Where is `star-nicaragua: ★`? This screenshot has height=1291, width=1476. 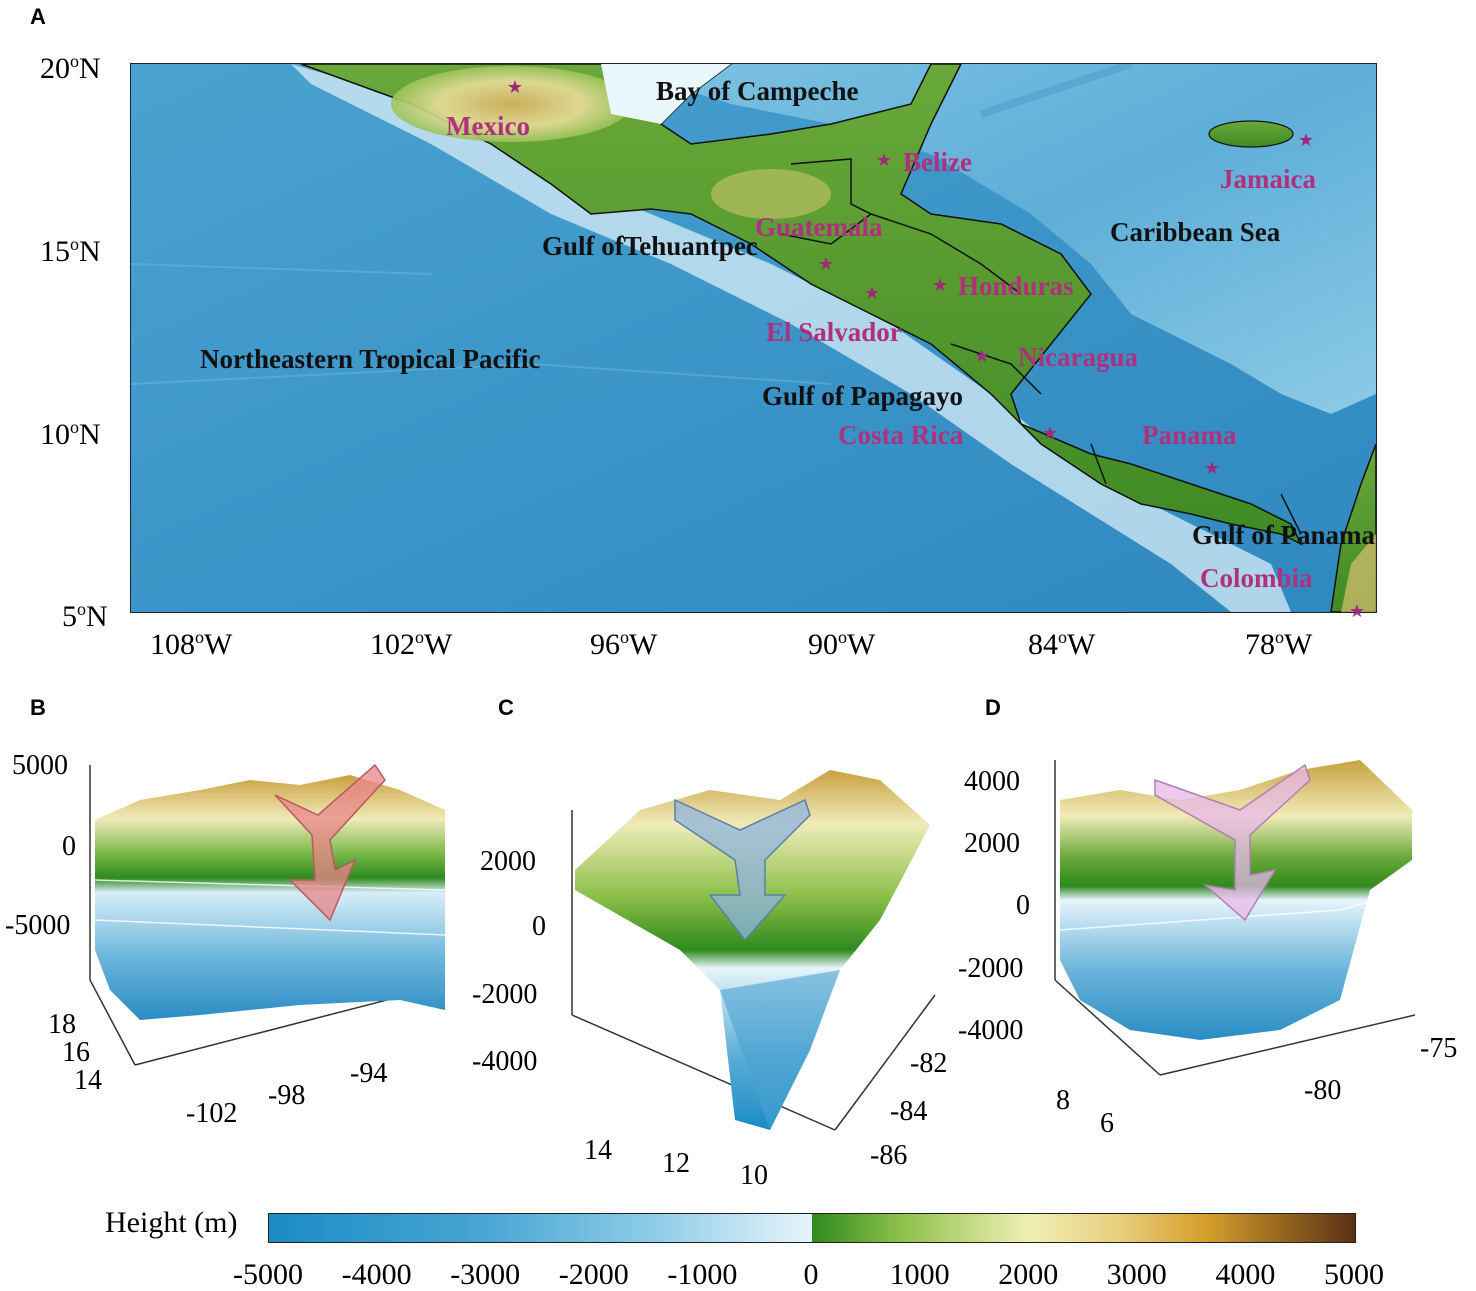 star-nicaragua: ★ is located at coordinates (982, 356).